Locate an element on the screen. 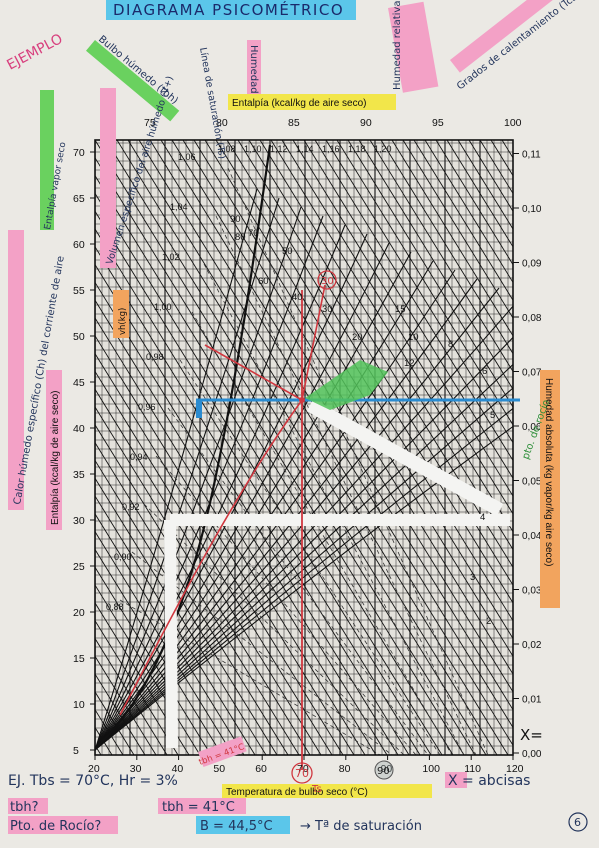  relative-humidity-label: 5 is located at coordinates (492, 415).